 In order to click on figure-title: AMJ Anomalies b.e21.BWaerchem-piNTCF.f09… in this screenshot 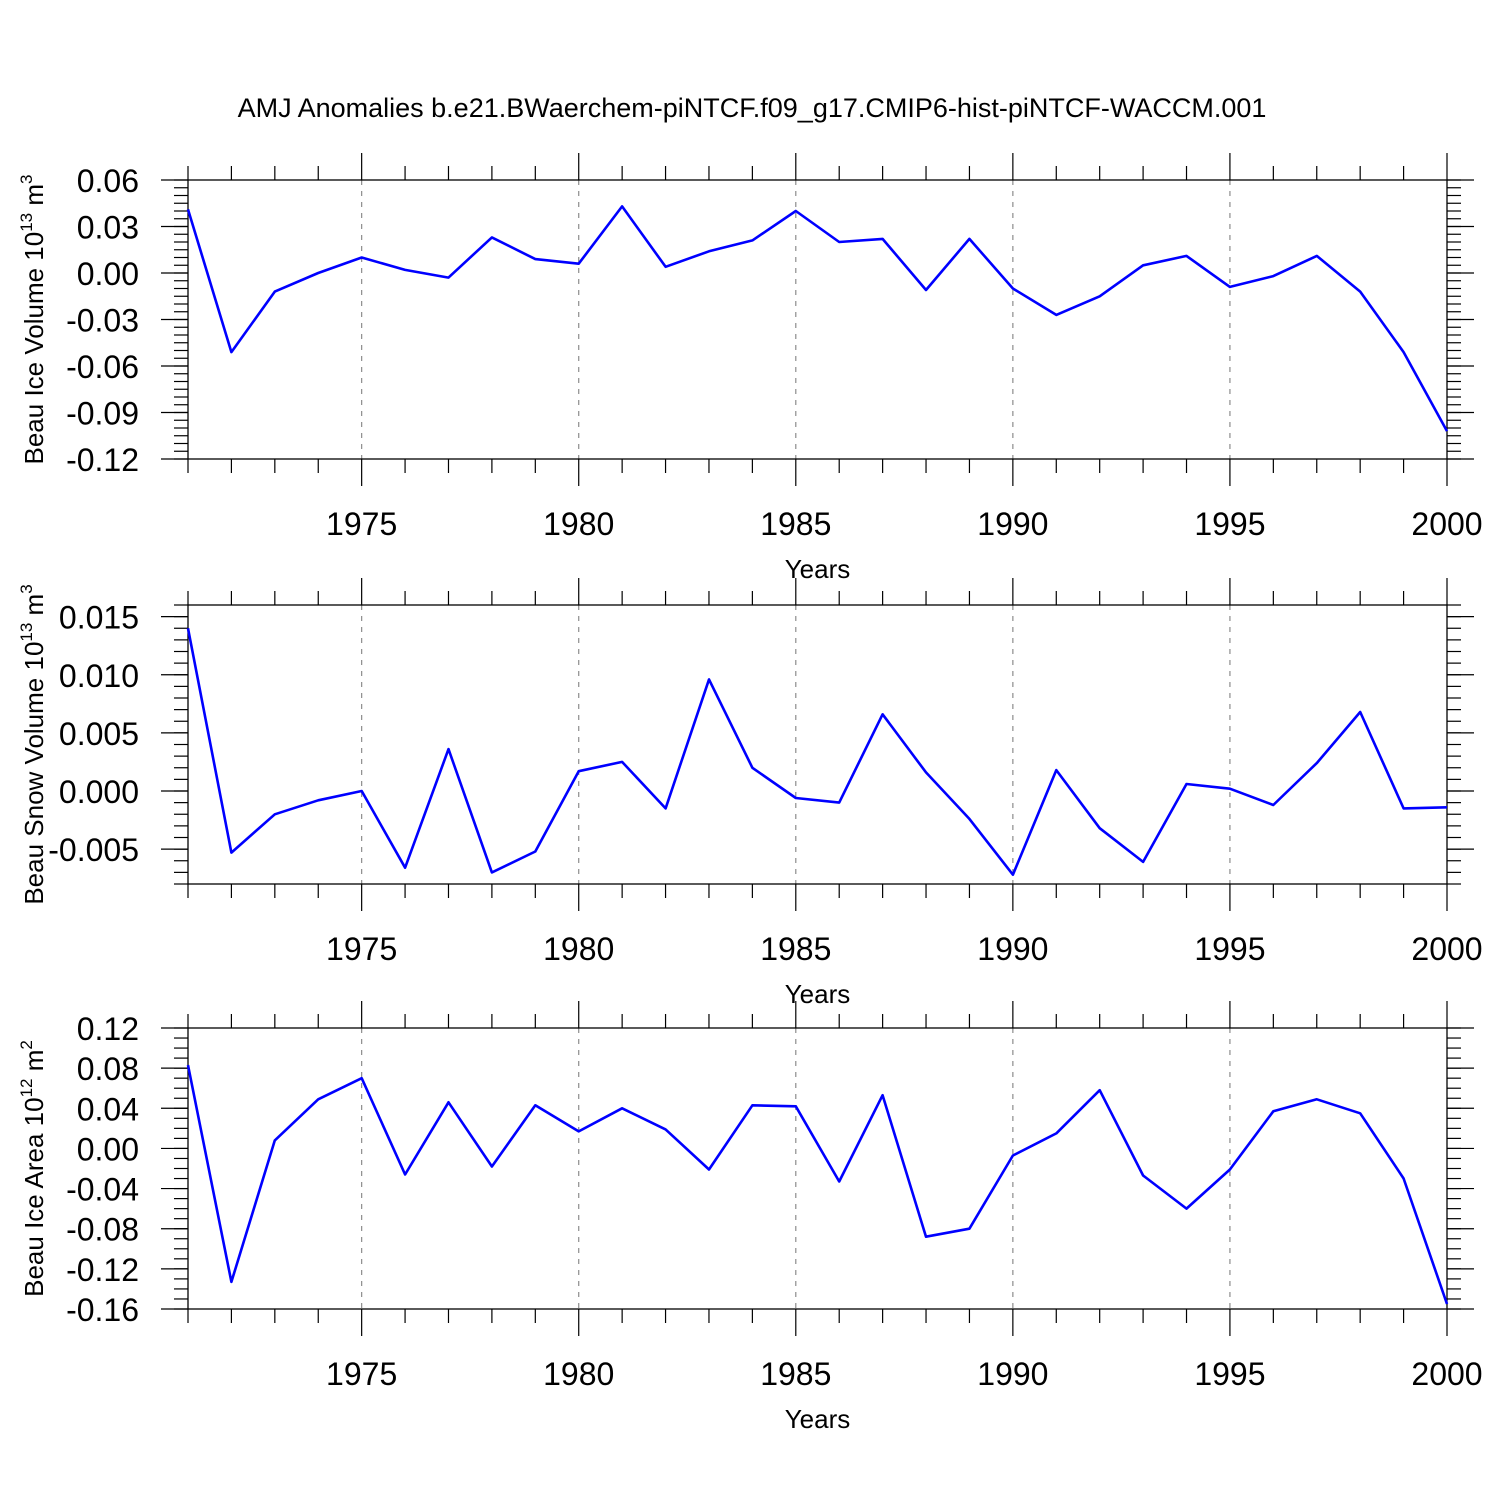, I will do `click(752, 108)`.